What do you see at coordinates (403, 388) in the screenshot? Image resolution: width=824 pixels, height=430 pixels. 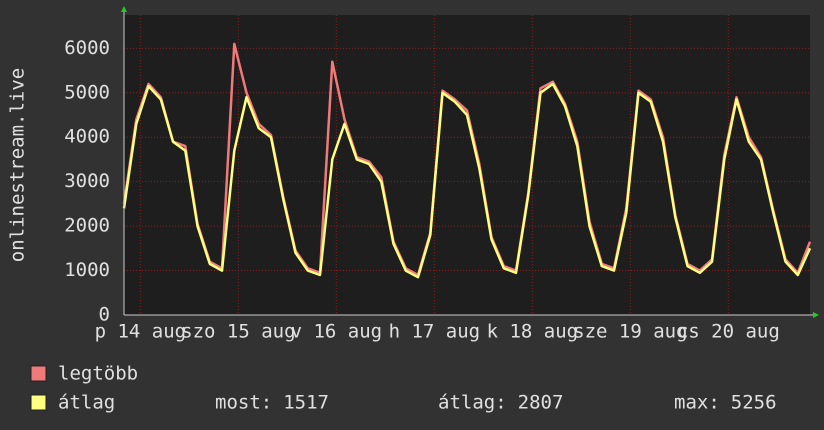 I see `legend: legtöbb átlag most: 1517 átlag: 2807 max: 5256` at bounding box center [403, 388].